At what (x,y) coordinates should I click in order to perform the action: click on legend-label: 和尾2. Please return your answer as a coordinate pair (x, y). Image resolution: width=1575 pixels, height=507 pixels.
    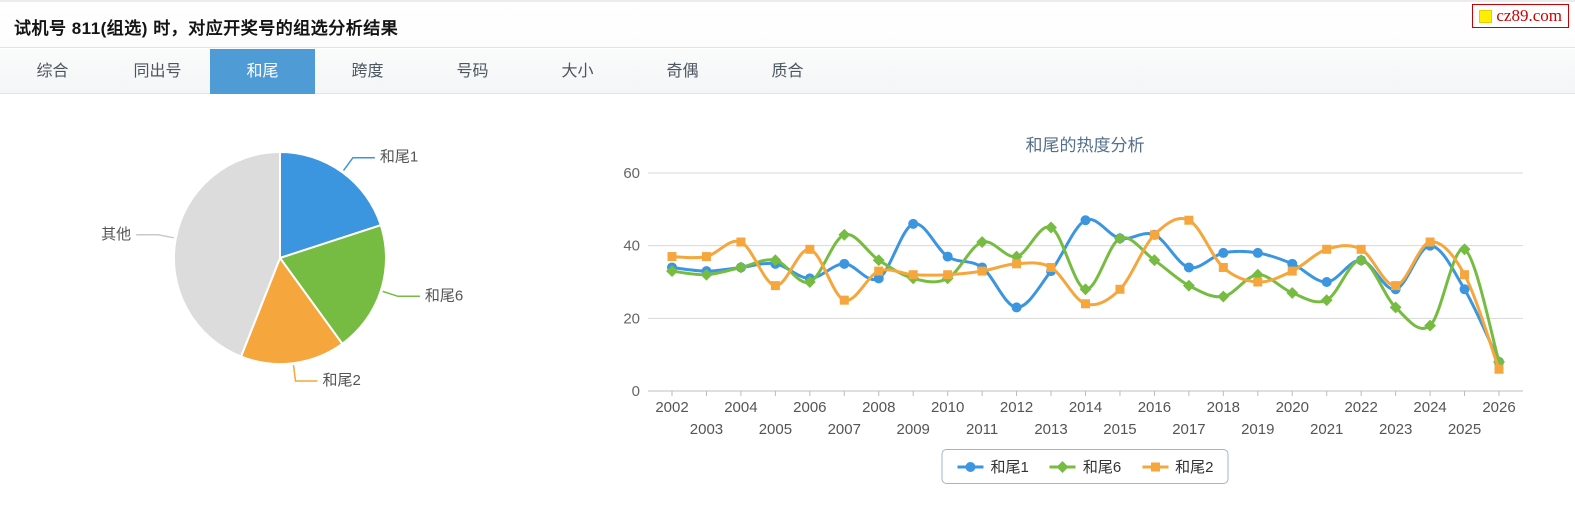
    Looking at the image, I should click on (1194, 467).